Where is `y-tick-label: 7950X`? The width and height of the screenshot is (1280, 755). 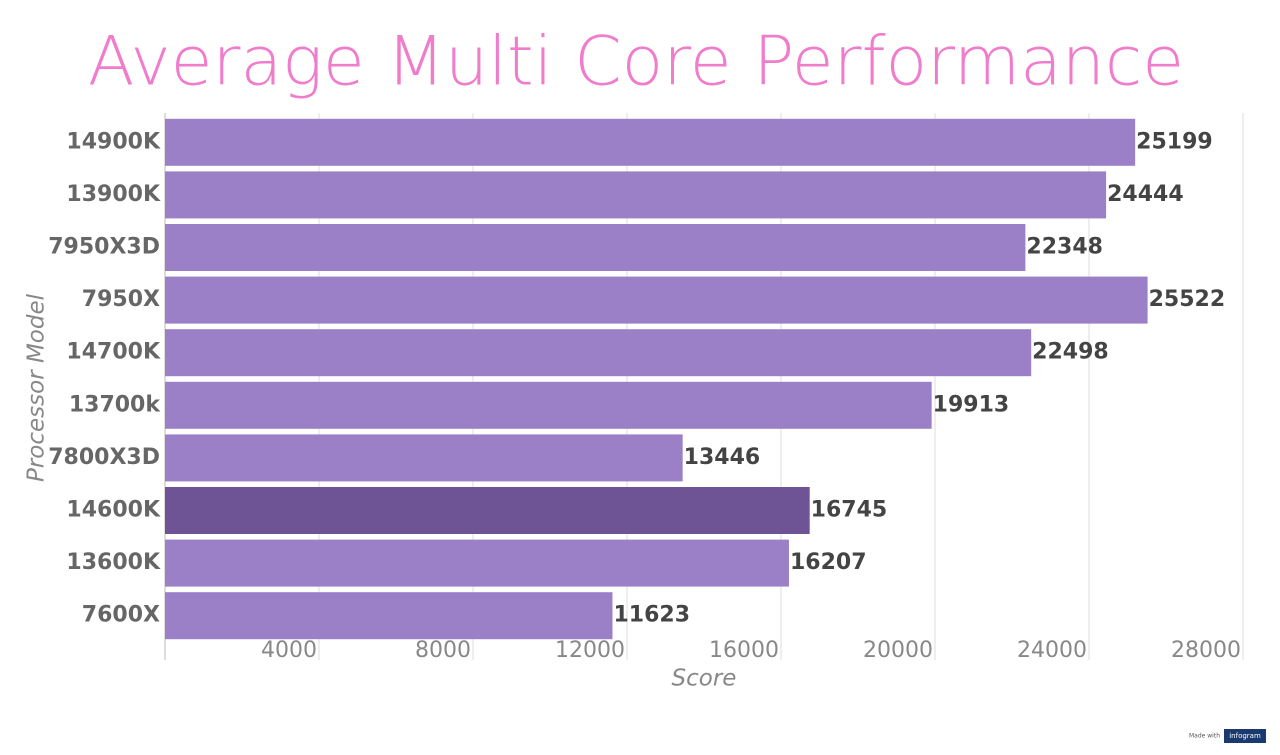
y-tick-label: 7950X is located at coordinates (121, 299).